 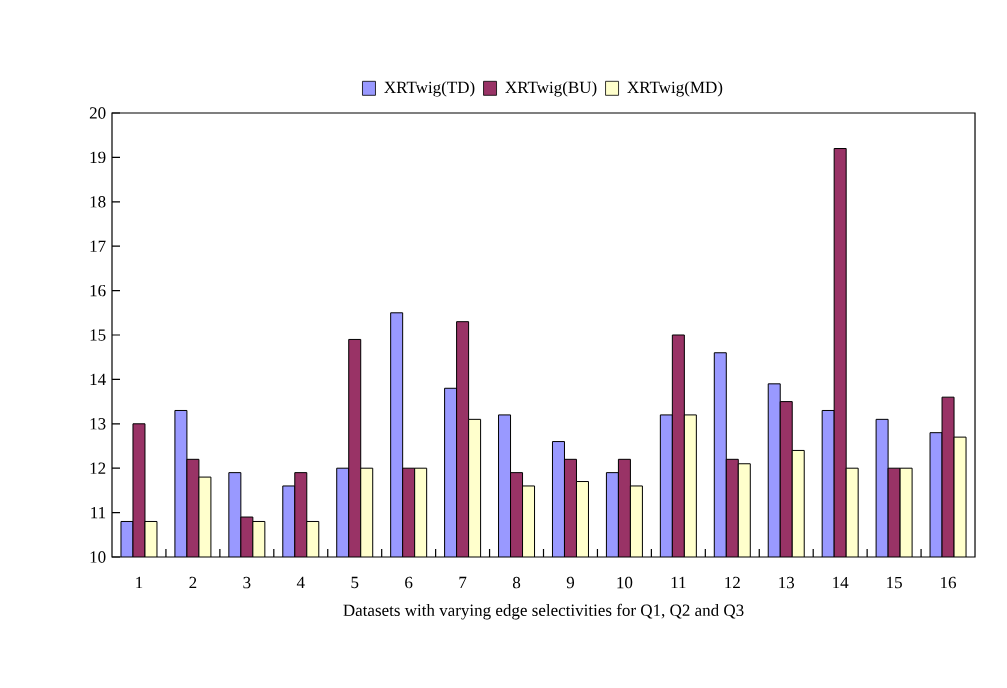 I want to click on x-tick-label: 1, so click(x=139, y=582).